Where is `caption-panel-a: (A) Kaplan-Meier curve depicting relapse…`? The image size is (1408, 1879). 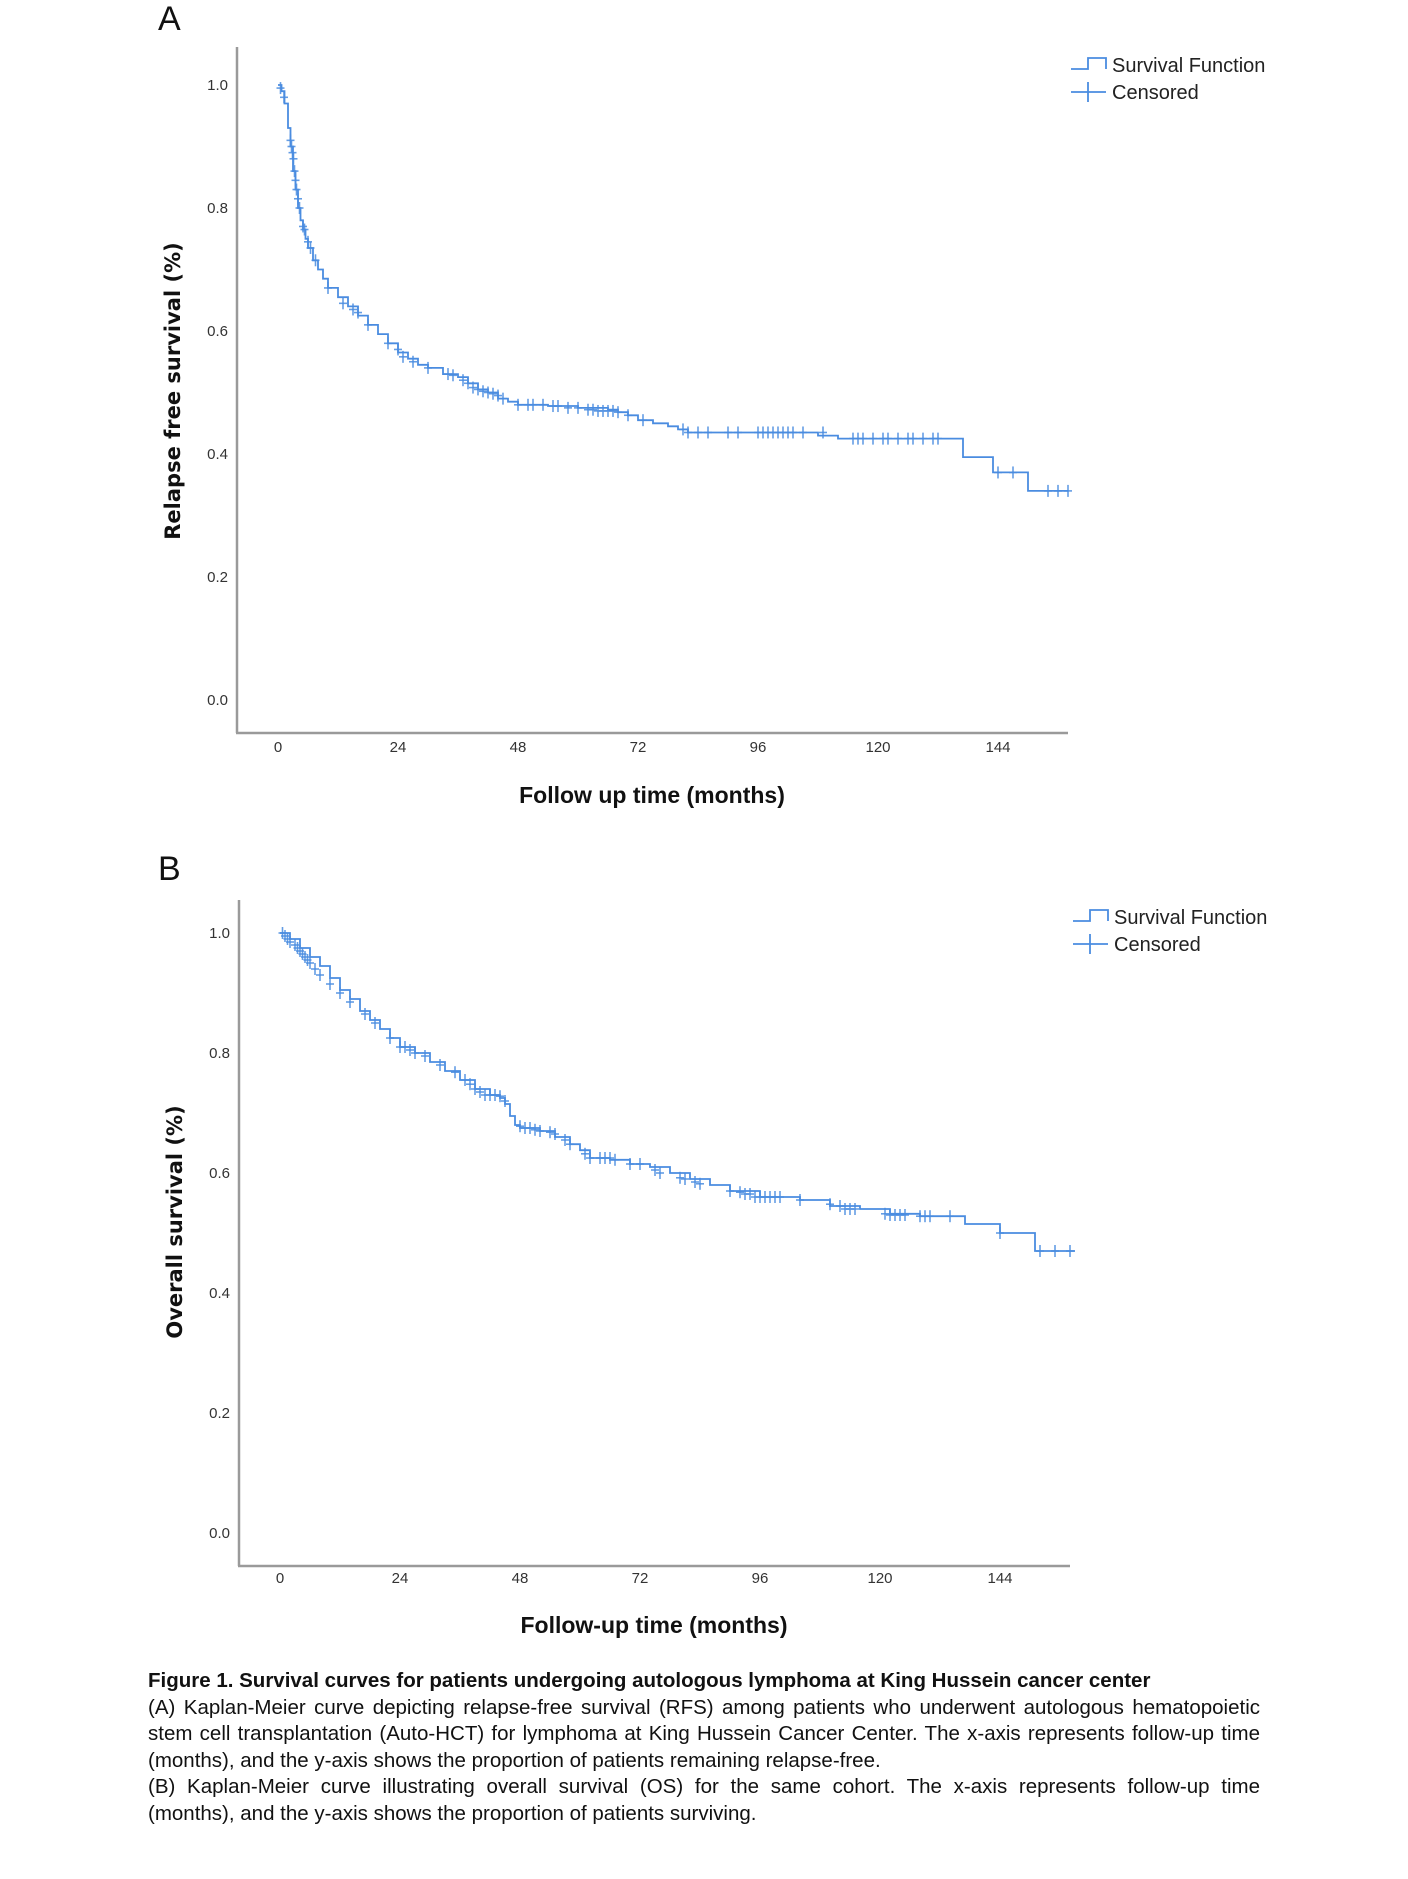
caption-panel-a: (A) Kaplan-Meier curve depicting relapse… is located at coordinates (704, 1733).